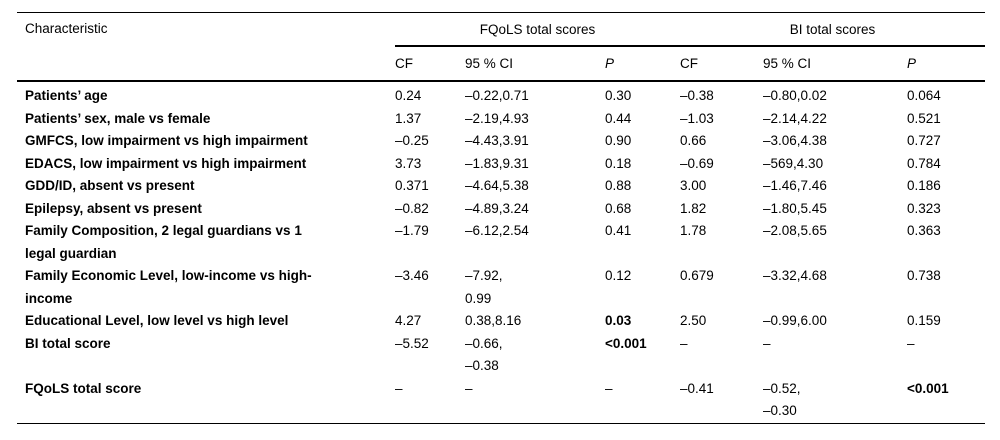 Image resolution: width=1000 pixels, height=440 pixels. Describe the element at coordinates (66, 95) in the screenshot. I see `row-label: Patients’ age` at that location.